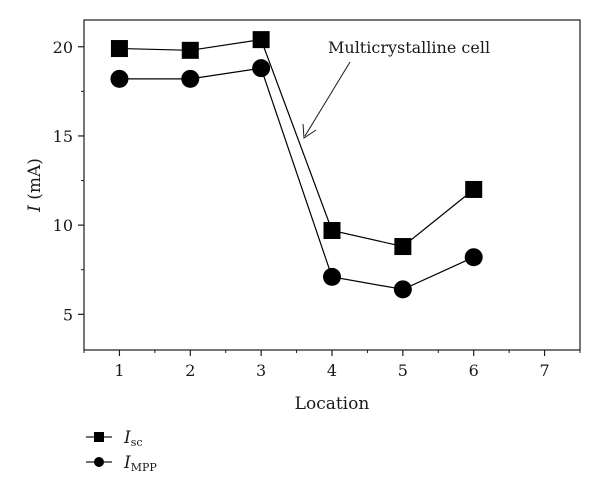 The height and width of the screenshot is (499, 600). What do you see at coordinates (121, 463) in the screenshot?
I see `legend-entry-impp: IMPP` at bounding box center [121, 463].